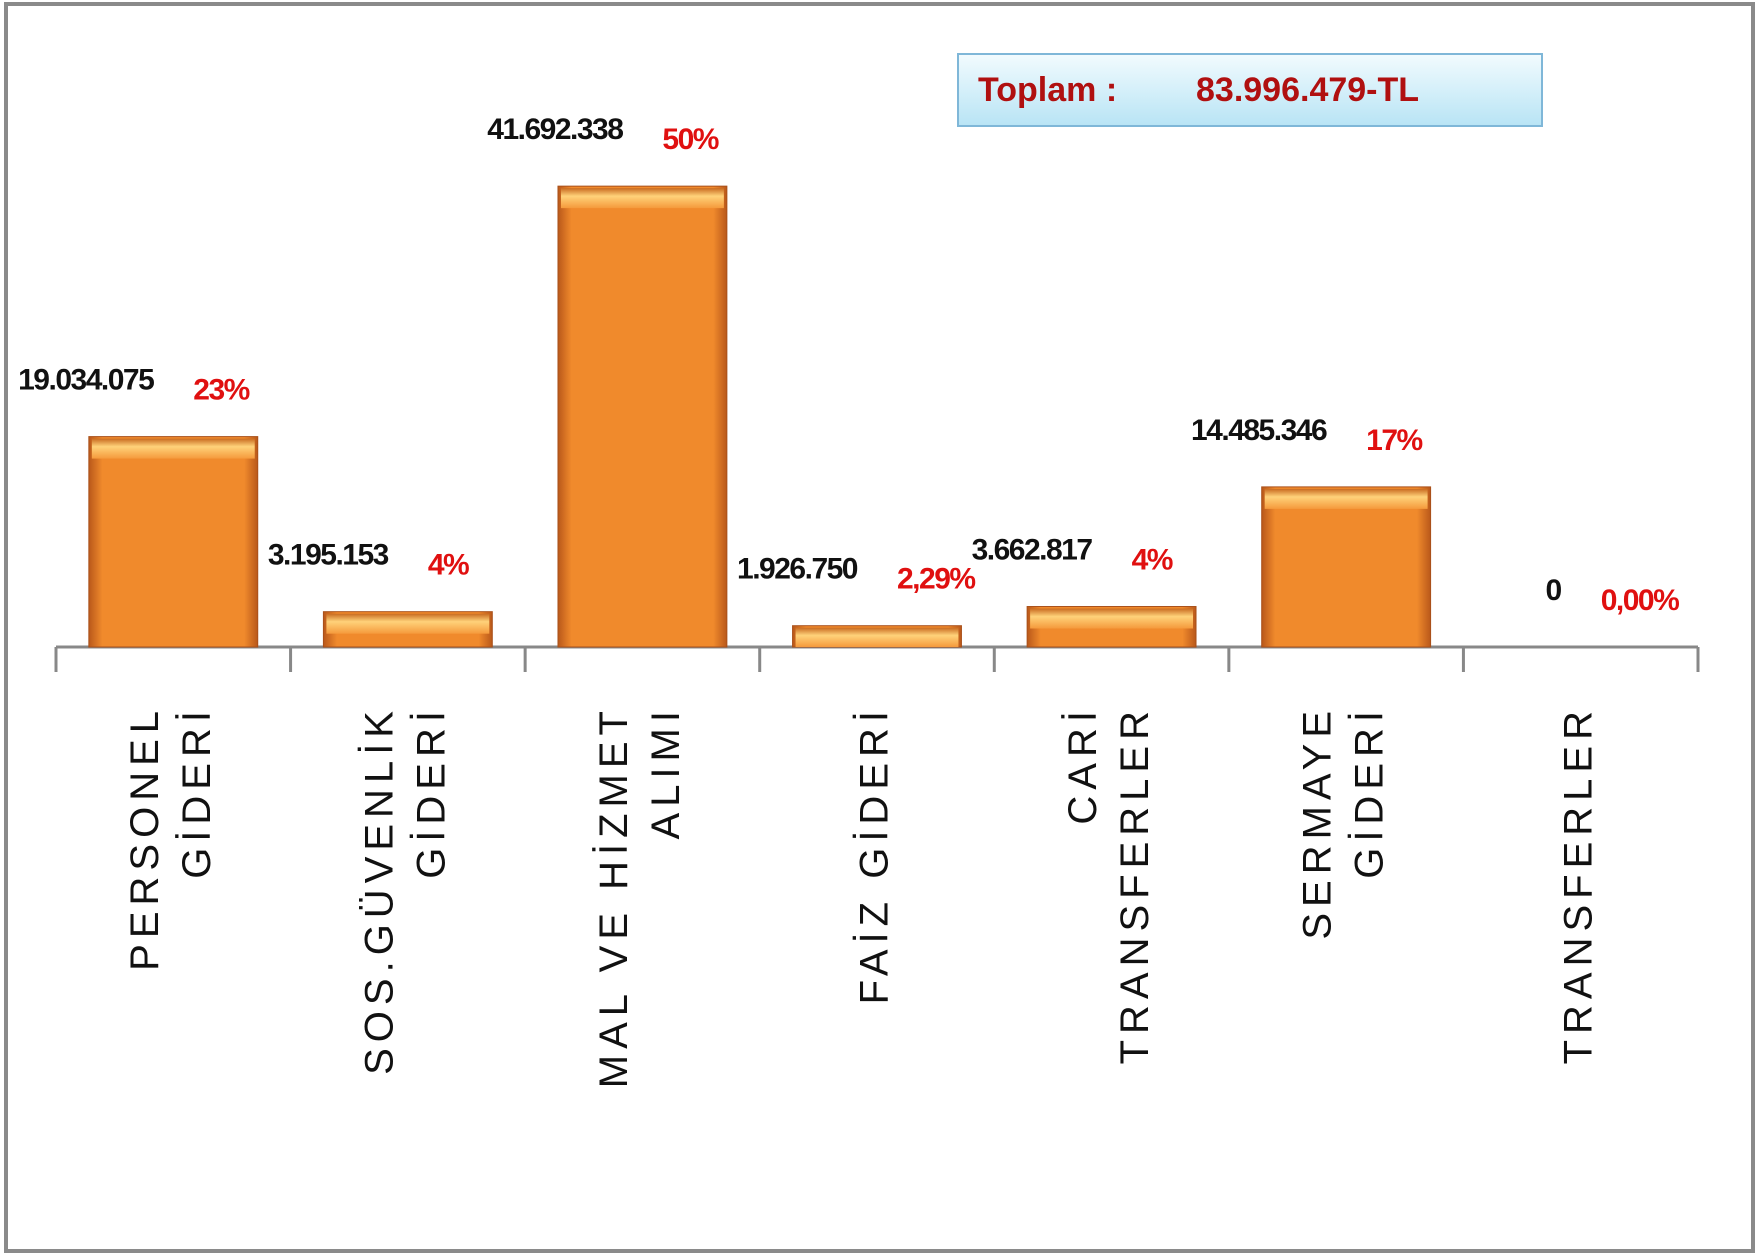  Describe the element at coordinates (1032, 549) in the screenshot. I see `value-label: 3.662.817` at that location.